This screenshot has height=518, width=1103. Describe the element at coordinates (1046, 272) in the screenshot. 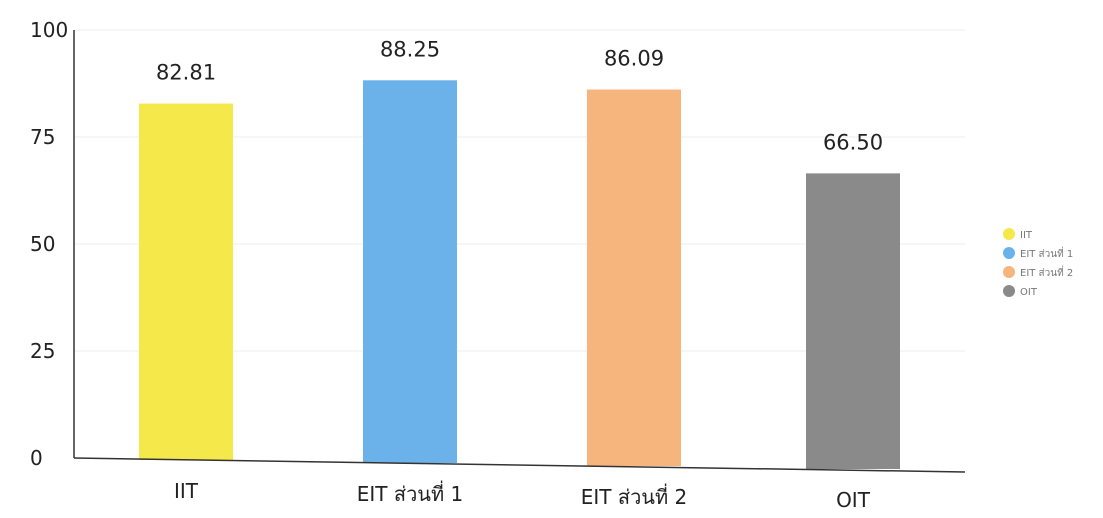

I see `legend-label: EIT ส่วนที่ 2` at that location.